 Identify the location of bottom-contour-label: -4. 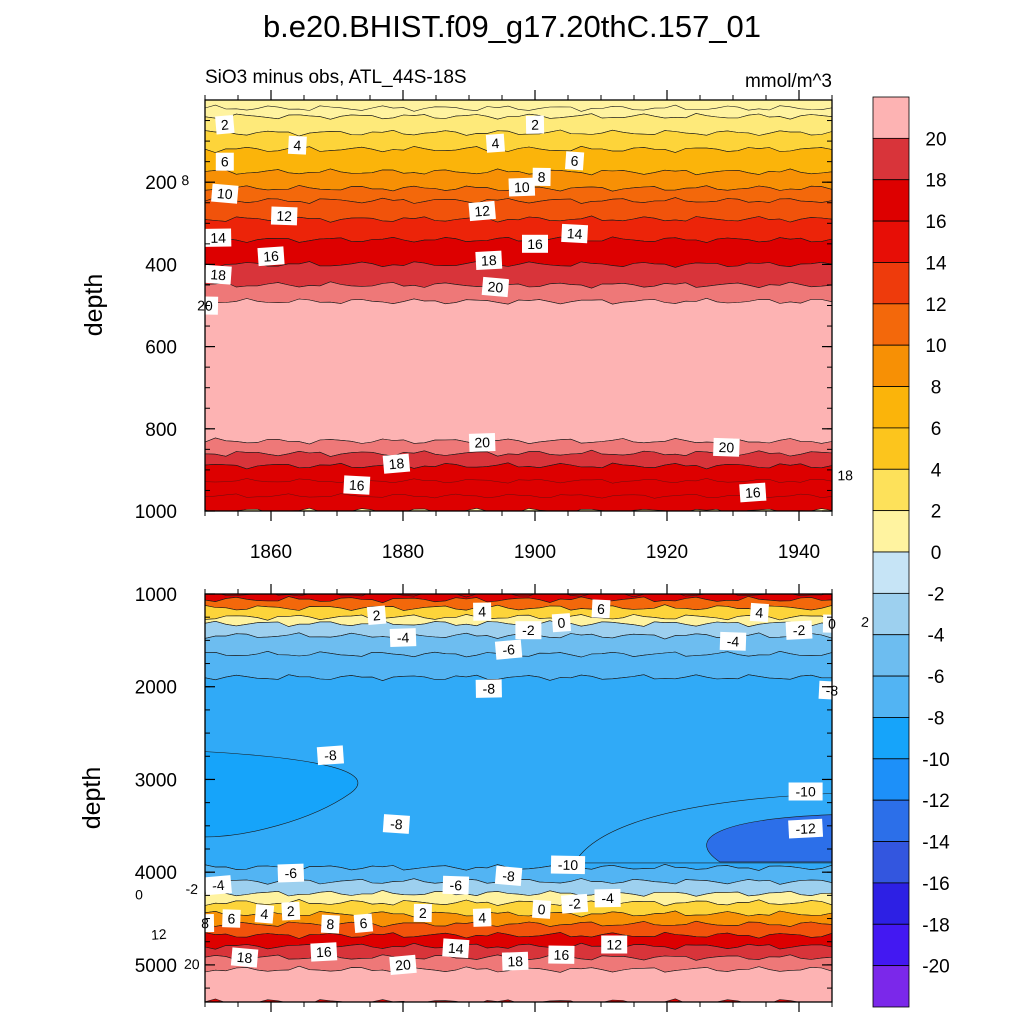
(403, 638).